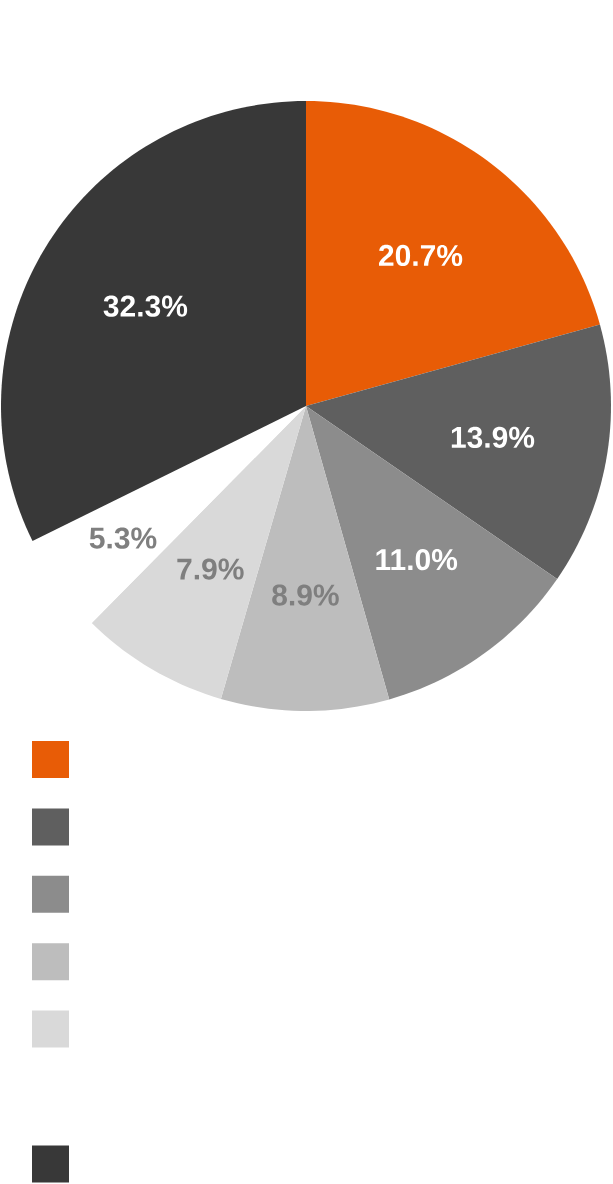 The image size is (613, 1184). I want to click on data-label: 5.3%, so click(123, 538).